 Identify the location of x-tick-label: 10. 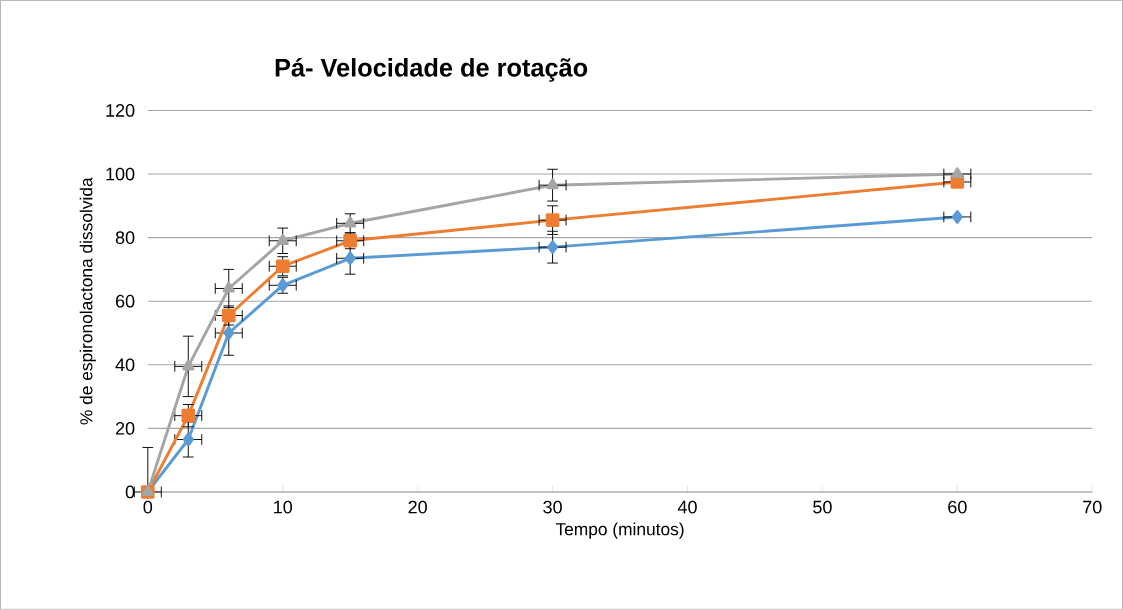
(283, 507).